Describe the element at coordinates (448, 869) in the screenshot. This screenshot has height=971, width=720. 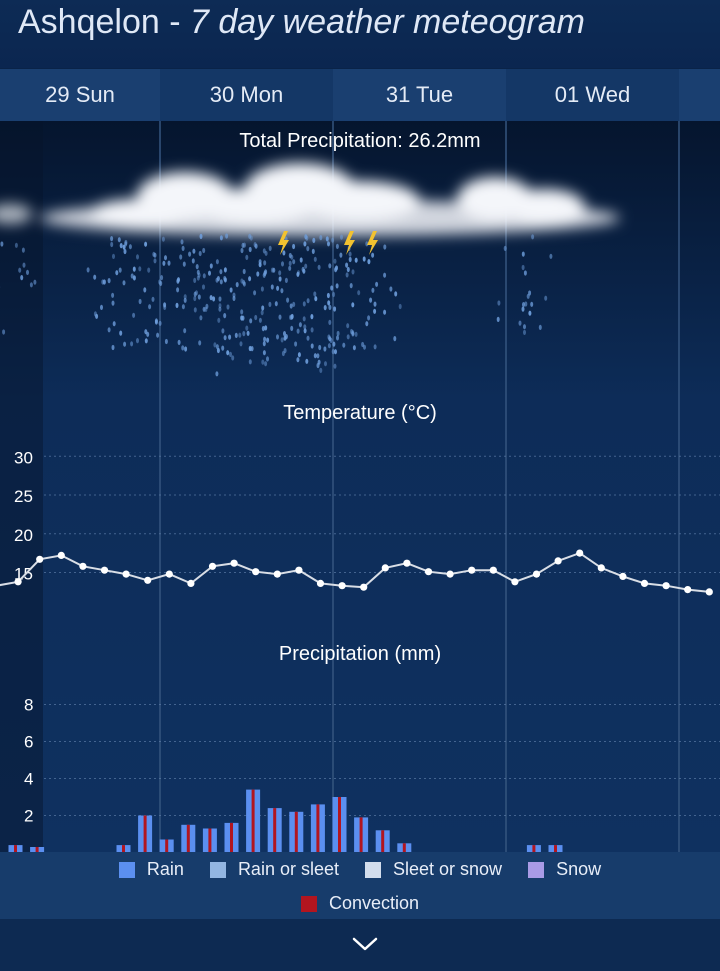
I see `legend-label: Sleet or snow` at that location.